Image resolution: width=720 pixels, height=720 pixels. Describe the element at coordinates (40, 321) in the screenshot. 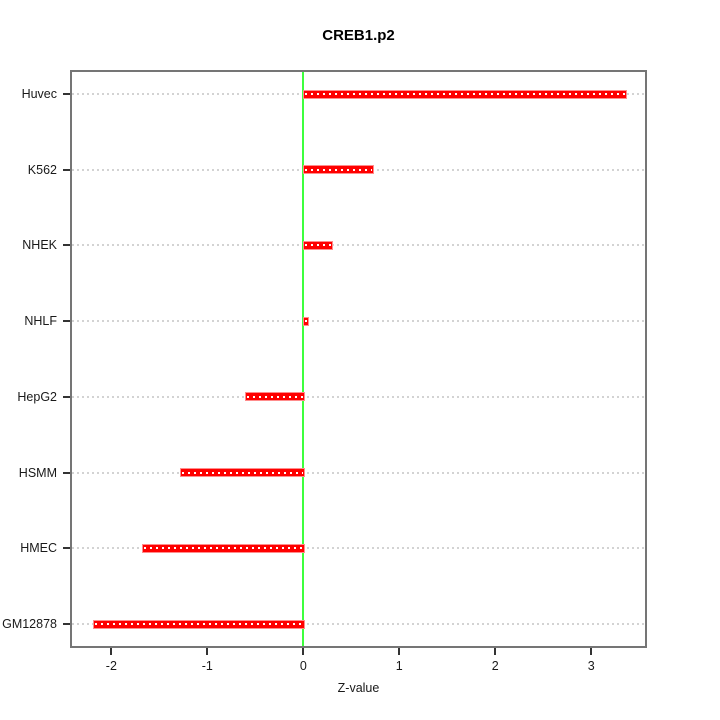

I see `category-label: NHLF` at that location.